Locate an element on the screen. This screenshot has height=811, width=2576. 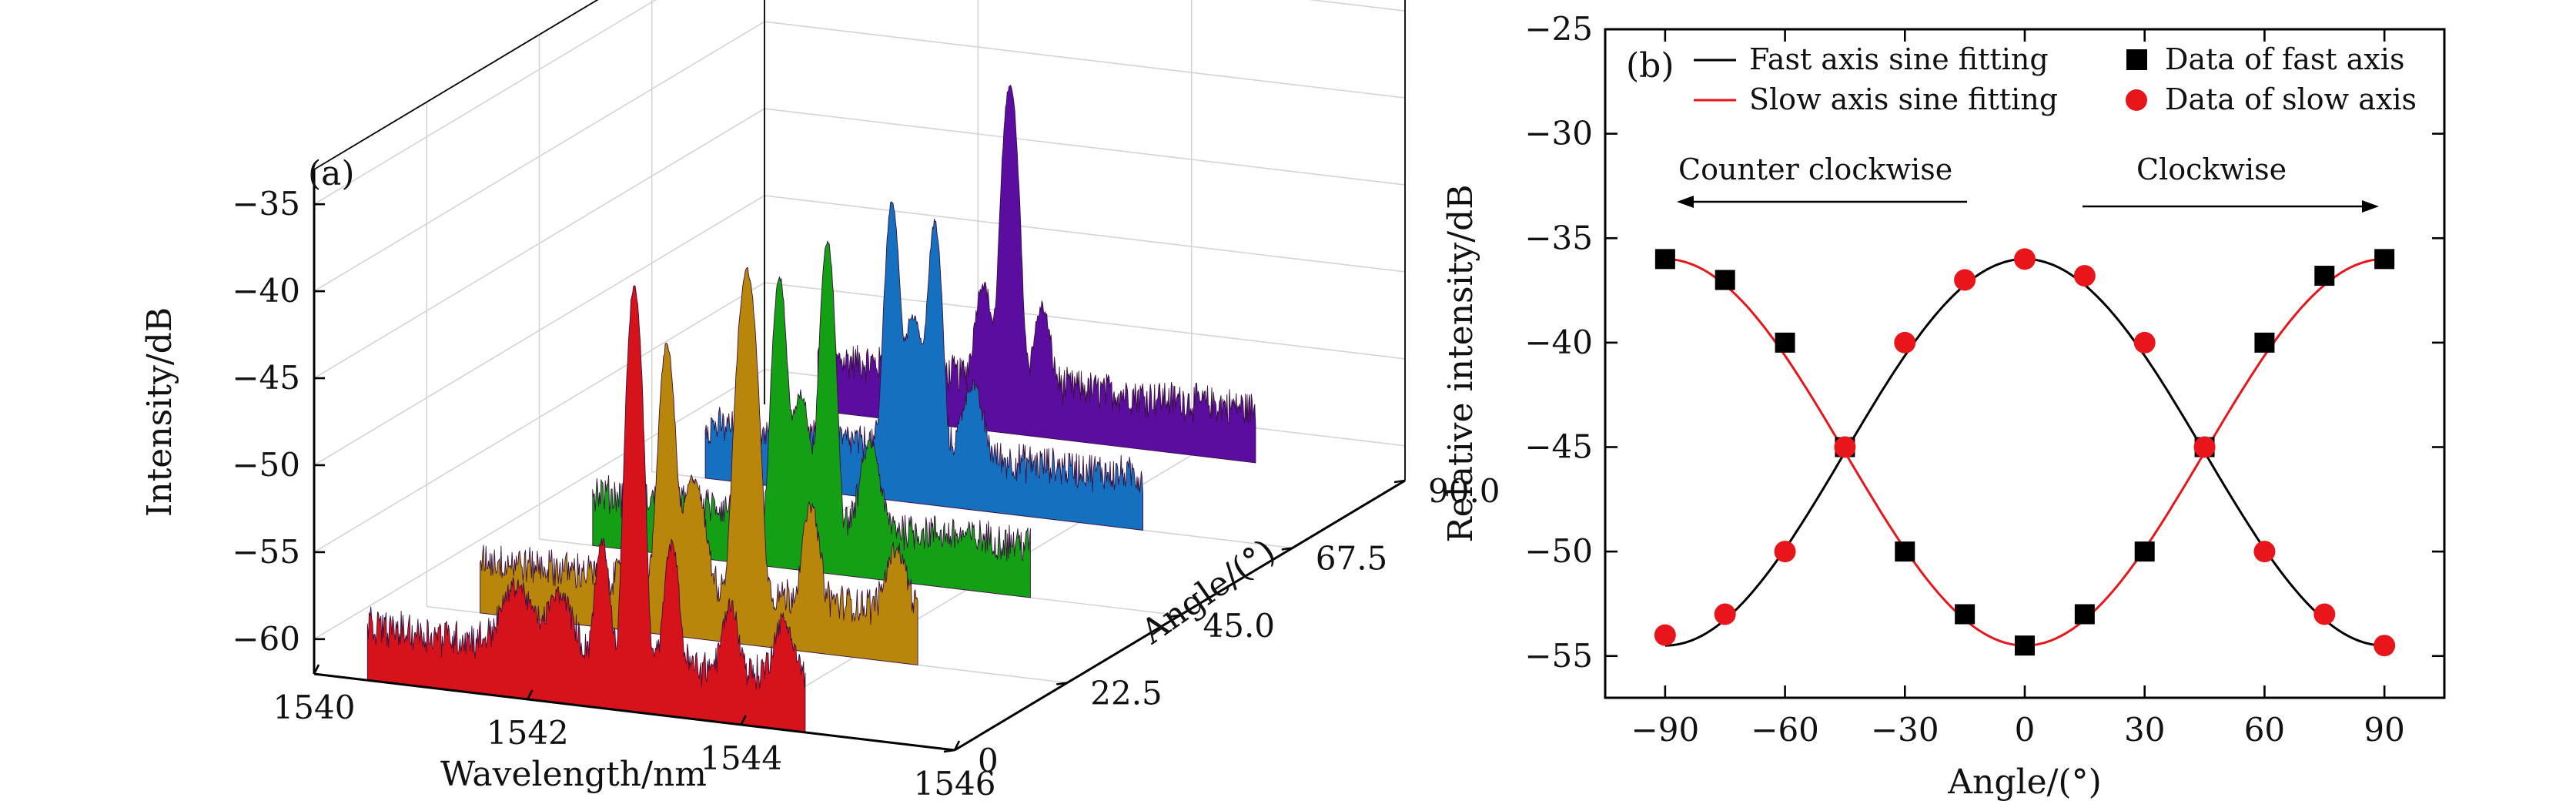
x-tick-label: −60 is located at coordinates (1785, 730).